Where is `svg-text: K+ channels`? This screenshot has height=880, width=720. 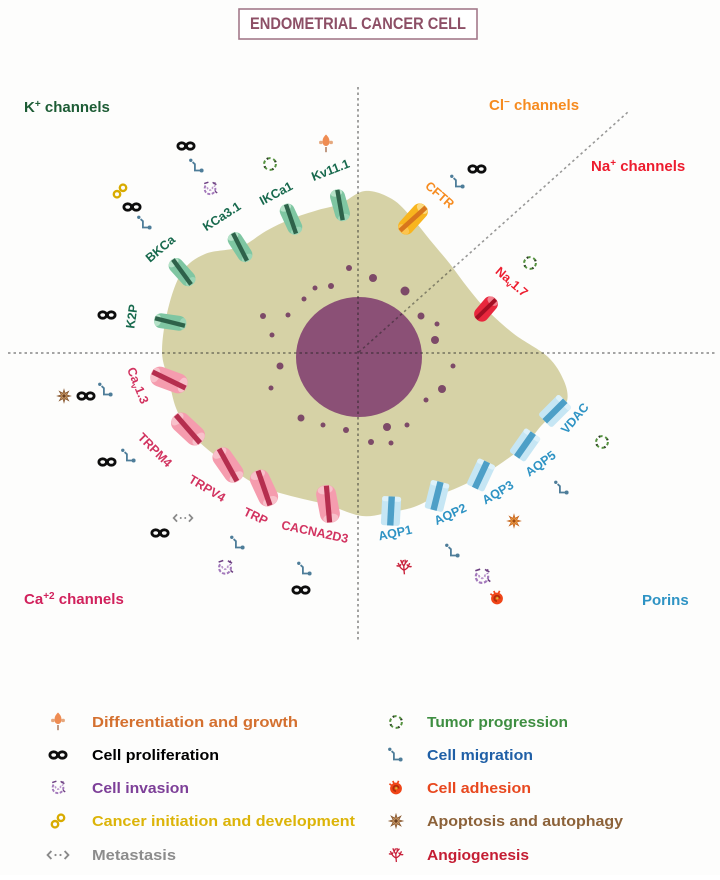
svg-text: K+ channels is located at coordinates (67, 107).